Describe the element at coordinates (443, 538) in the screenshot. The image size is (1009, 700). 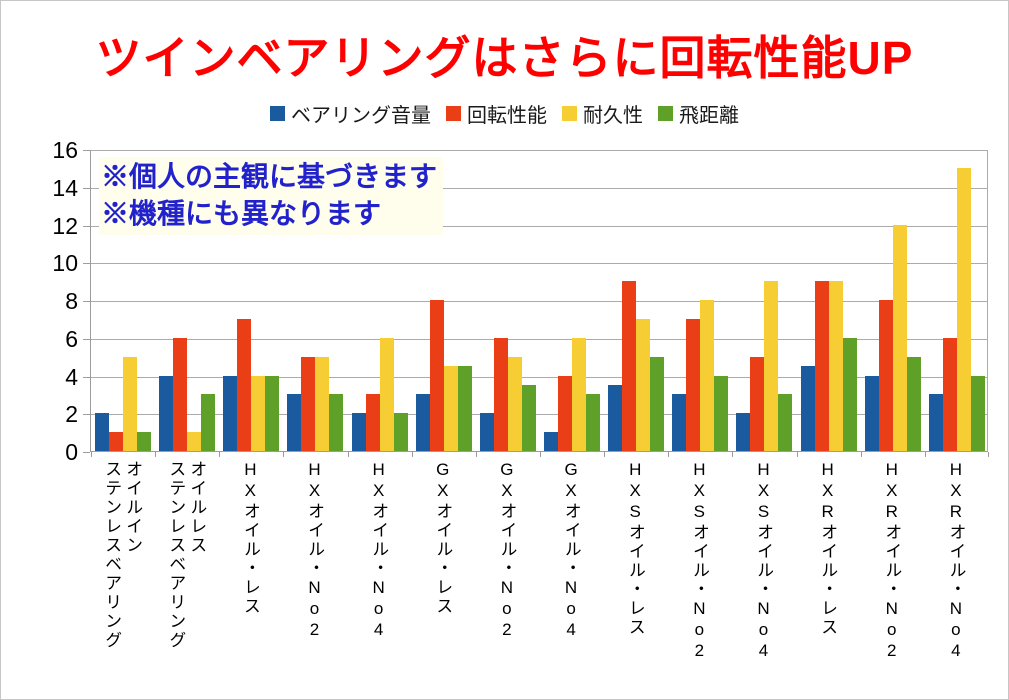
I see `x-axis-label-text: GXオイル・レス` at that location.